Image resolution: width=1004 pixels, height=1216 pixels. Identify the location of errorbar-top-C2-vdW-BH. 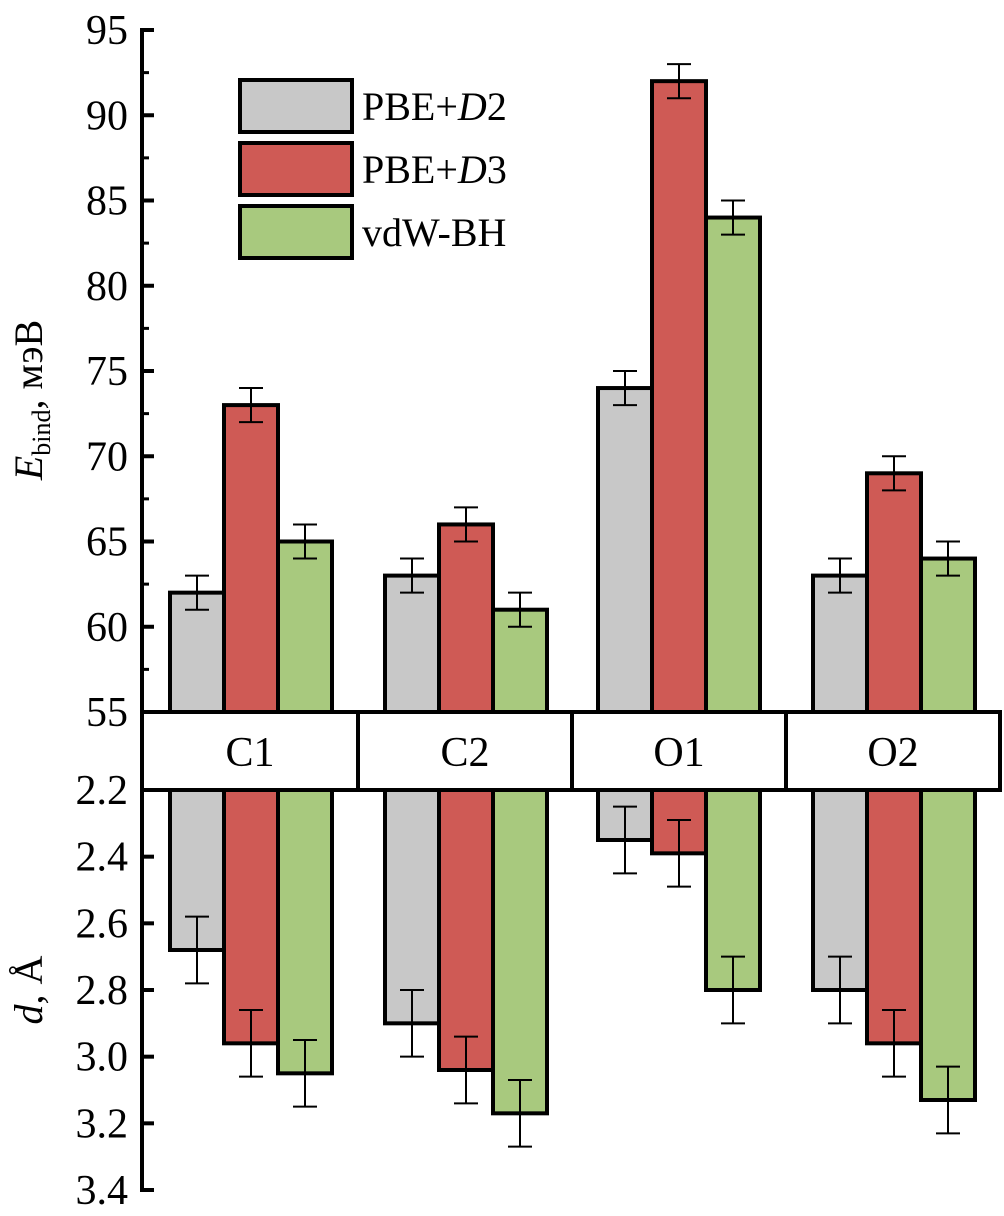
(520, 609).